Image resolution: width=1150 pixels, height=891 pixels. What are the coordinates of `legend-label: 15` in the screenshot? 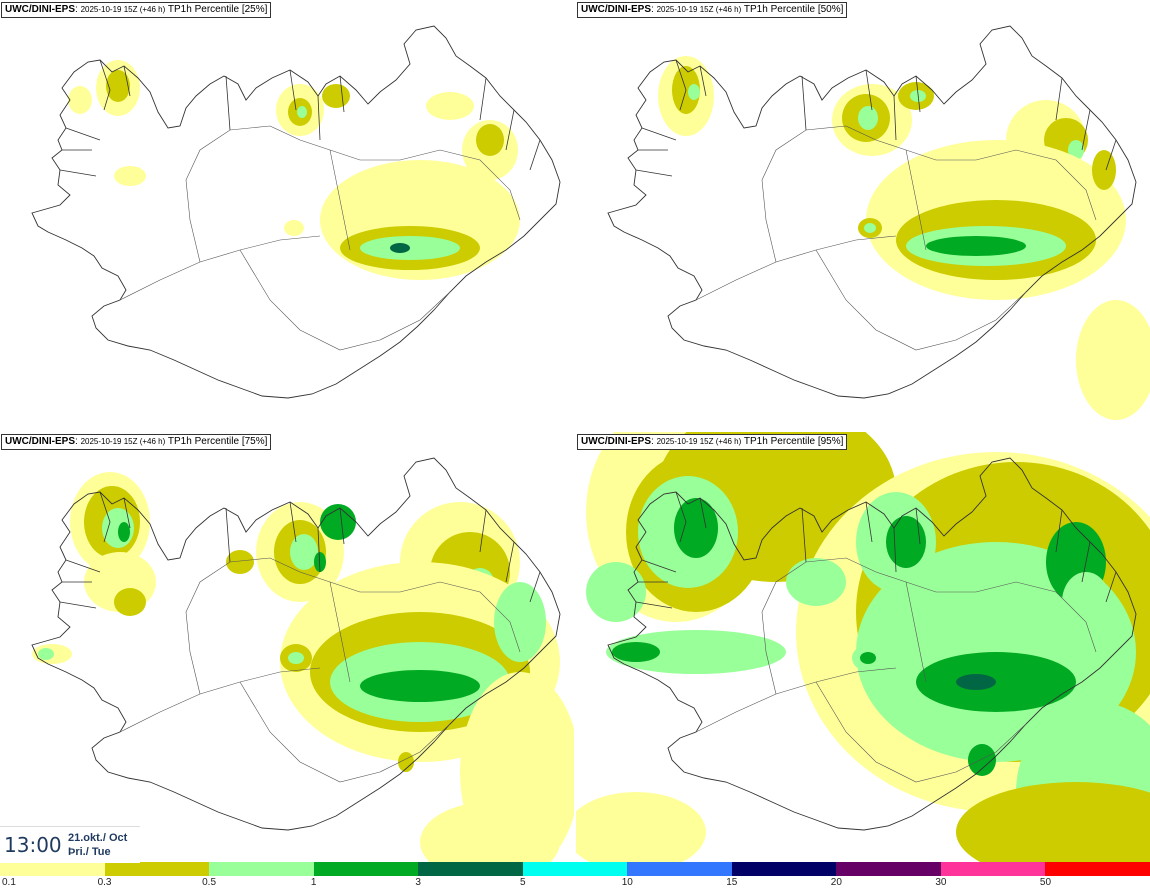 It's located at (732, 882).